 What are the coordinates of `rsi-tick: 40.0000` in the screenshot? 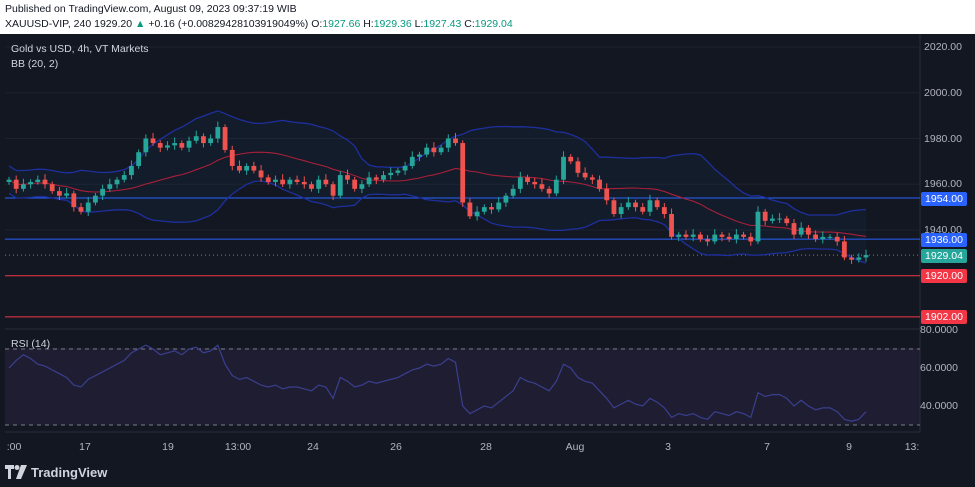 It's located at (939, 406).